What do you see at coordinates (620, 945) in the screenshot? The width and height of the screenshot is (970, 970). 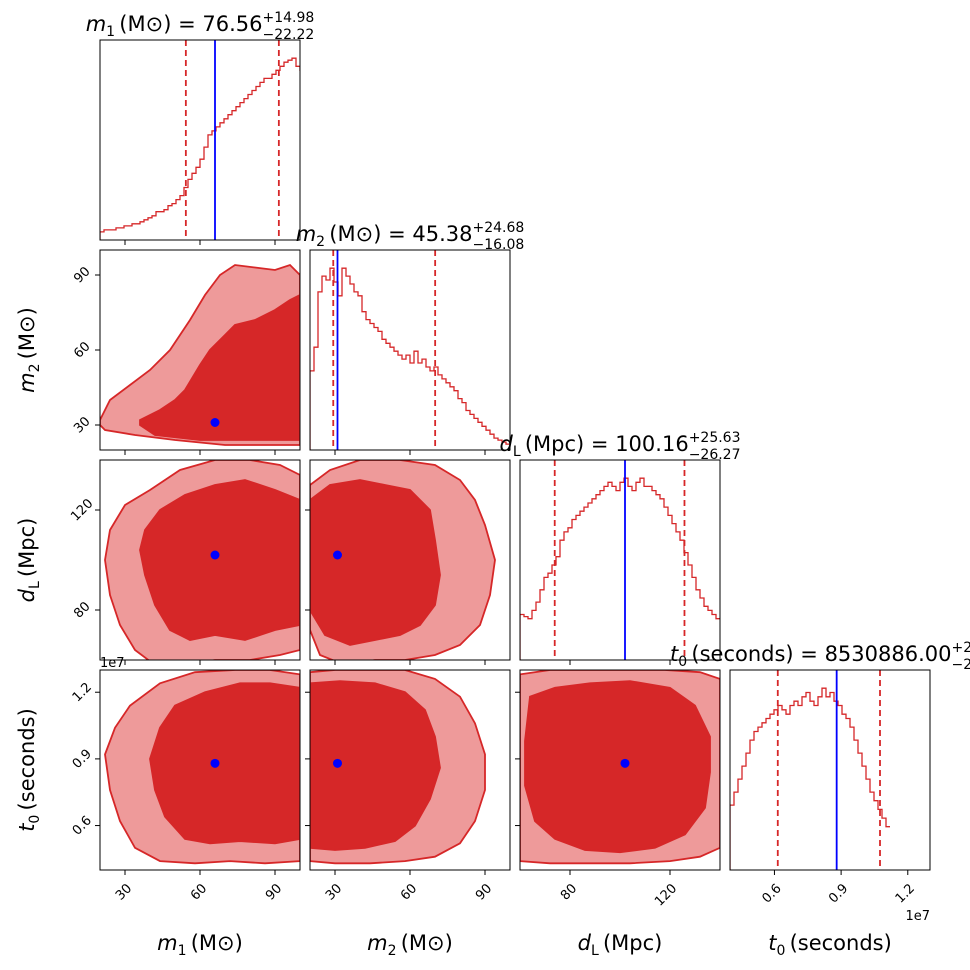 I see `x-axis-label-dL: dL (Mpc)` at bounding box center [620, 945].